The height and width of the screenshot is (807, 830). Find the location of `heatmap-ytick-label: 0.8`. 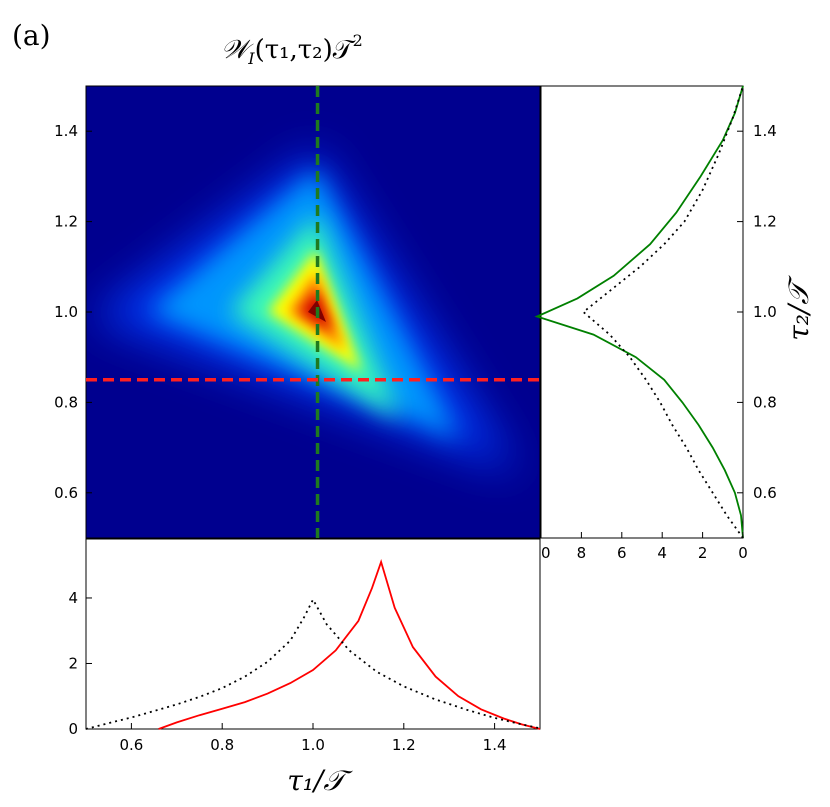

heatmap-ytick-label: 0.8 is located at coordinates (66, 402).